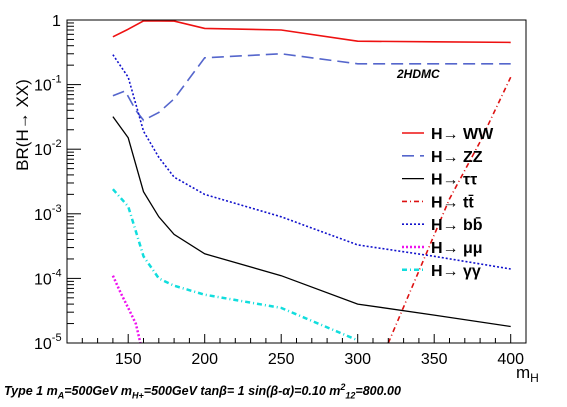 The width and height of the screenshot is (567, 407). What do you see at coordinates (128, 359) in the screenshot?
I see `x-tick-label: 150` at bounding box center [128, 359].